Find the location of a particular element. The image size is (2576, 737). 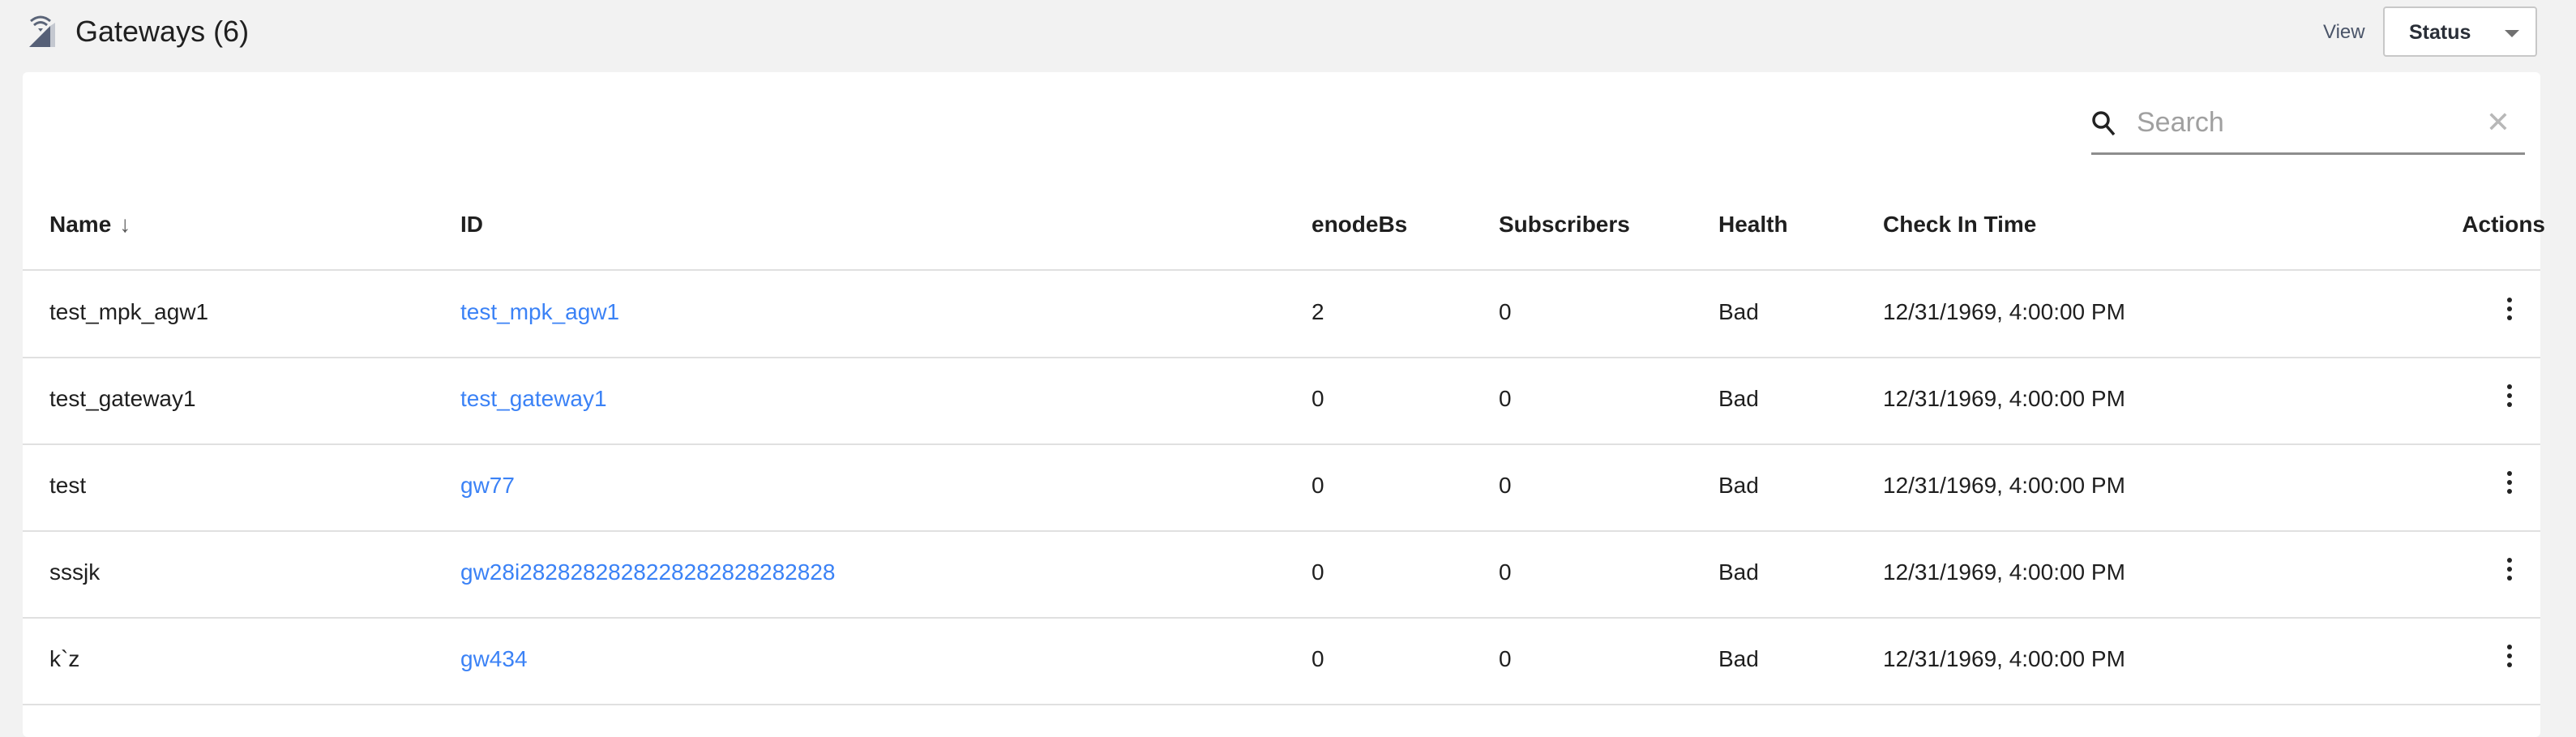

gateway-id-link: test_mpk_agw1 is located at coordinates (540, 311).